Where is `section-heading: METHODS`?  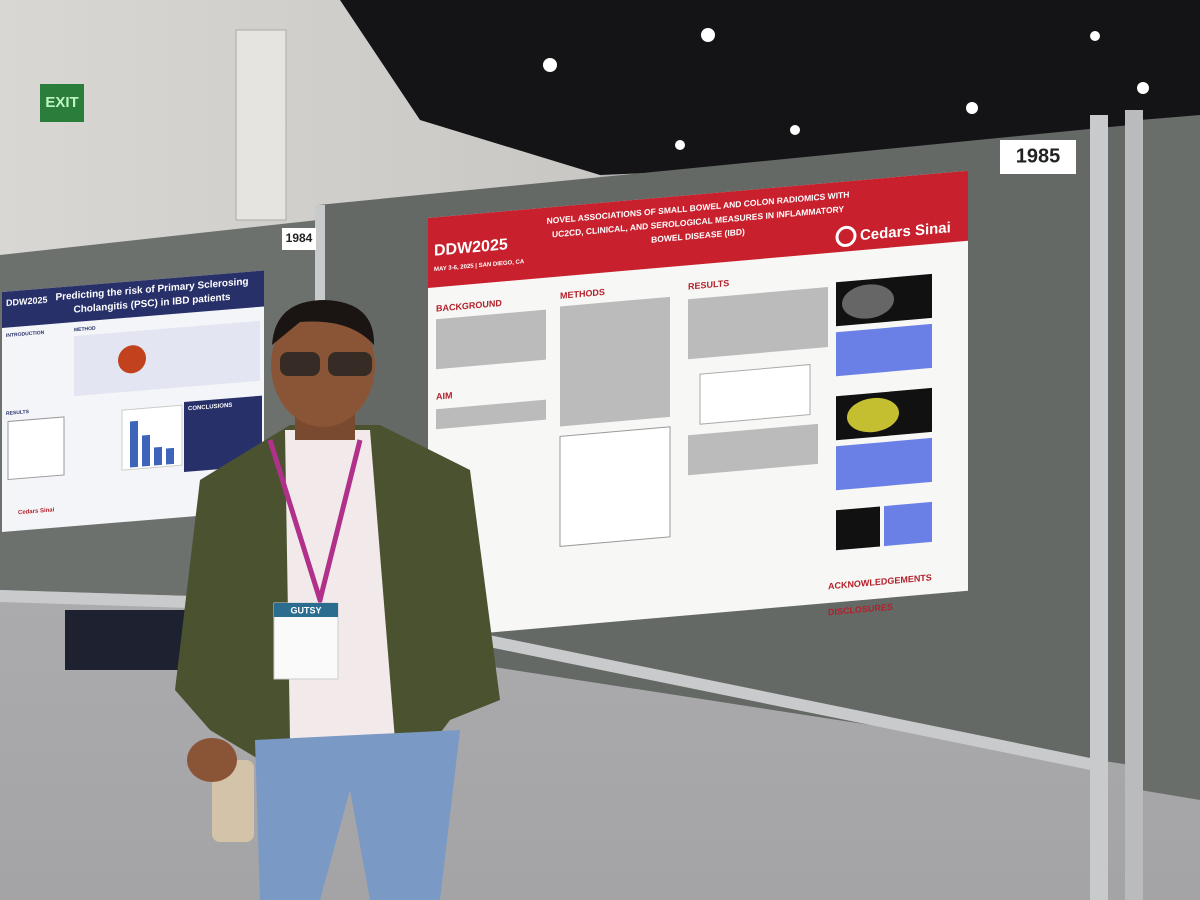 section-heading: METHODS is located at coordinates (582, 294).